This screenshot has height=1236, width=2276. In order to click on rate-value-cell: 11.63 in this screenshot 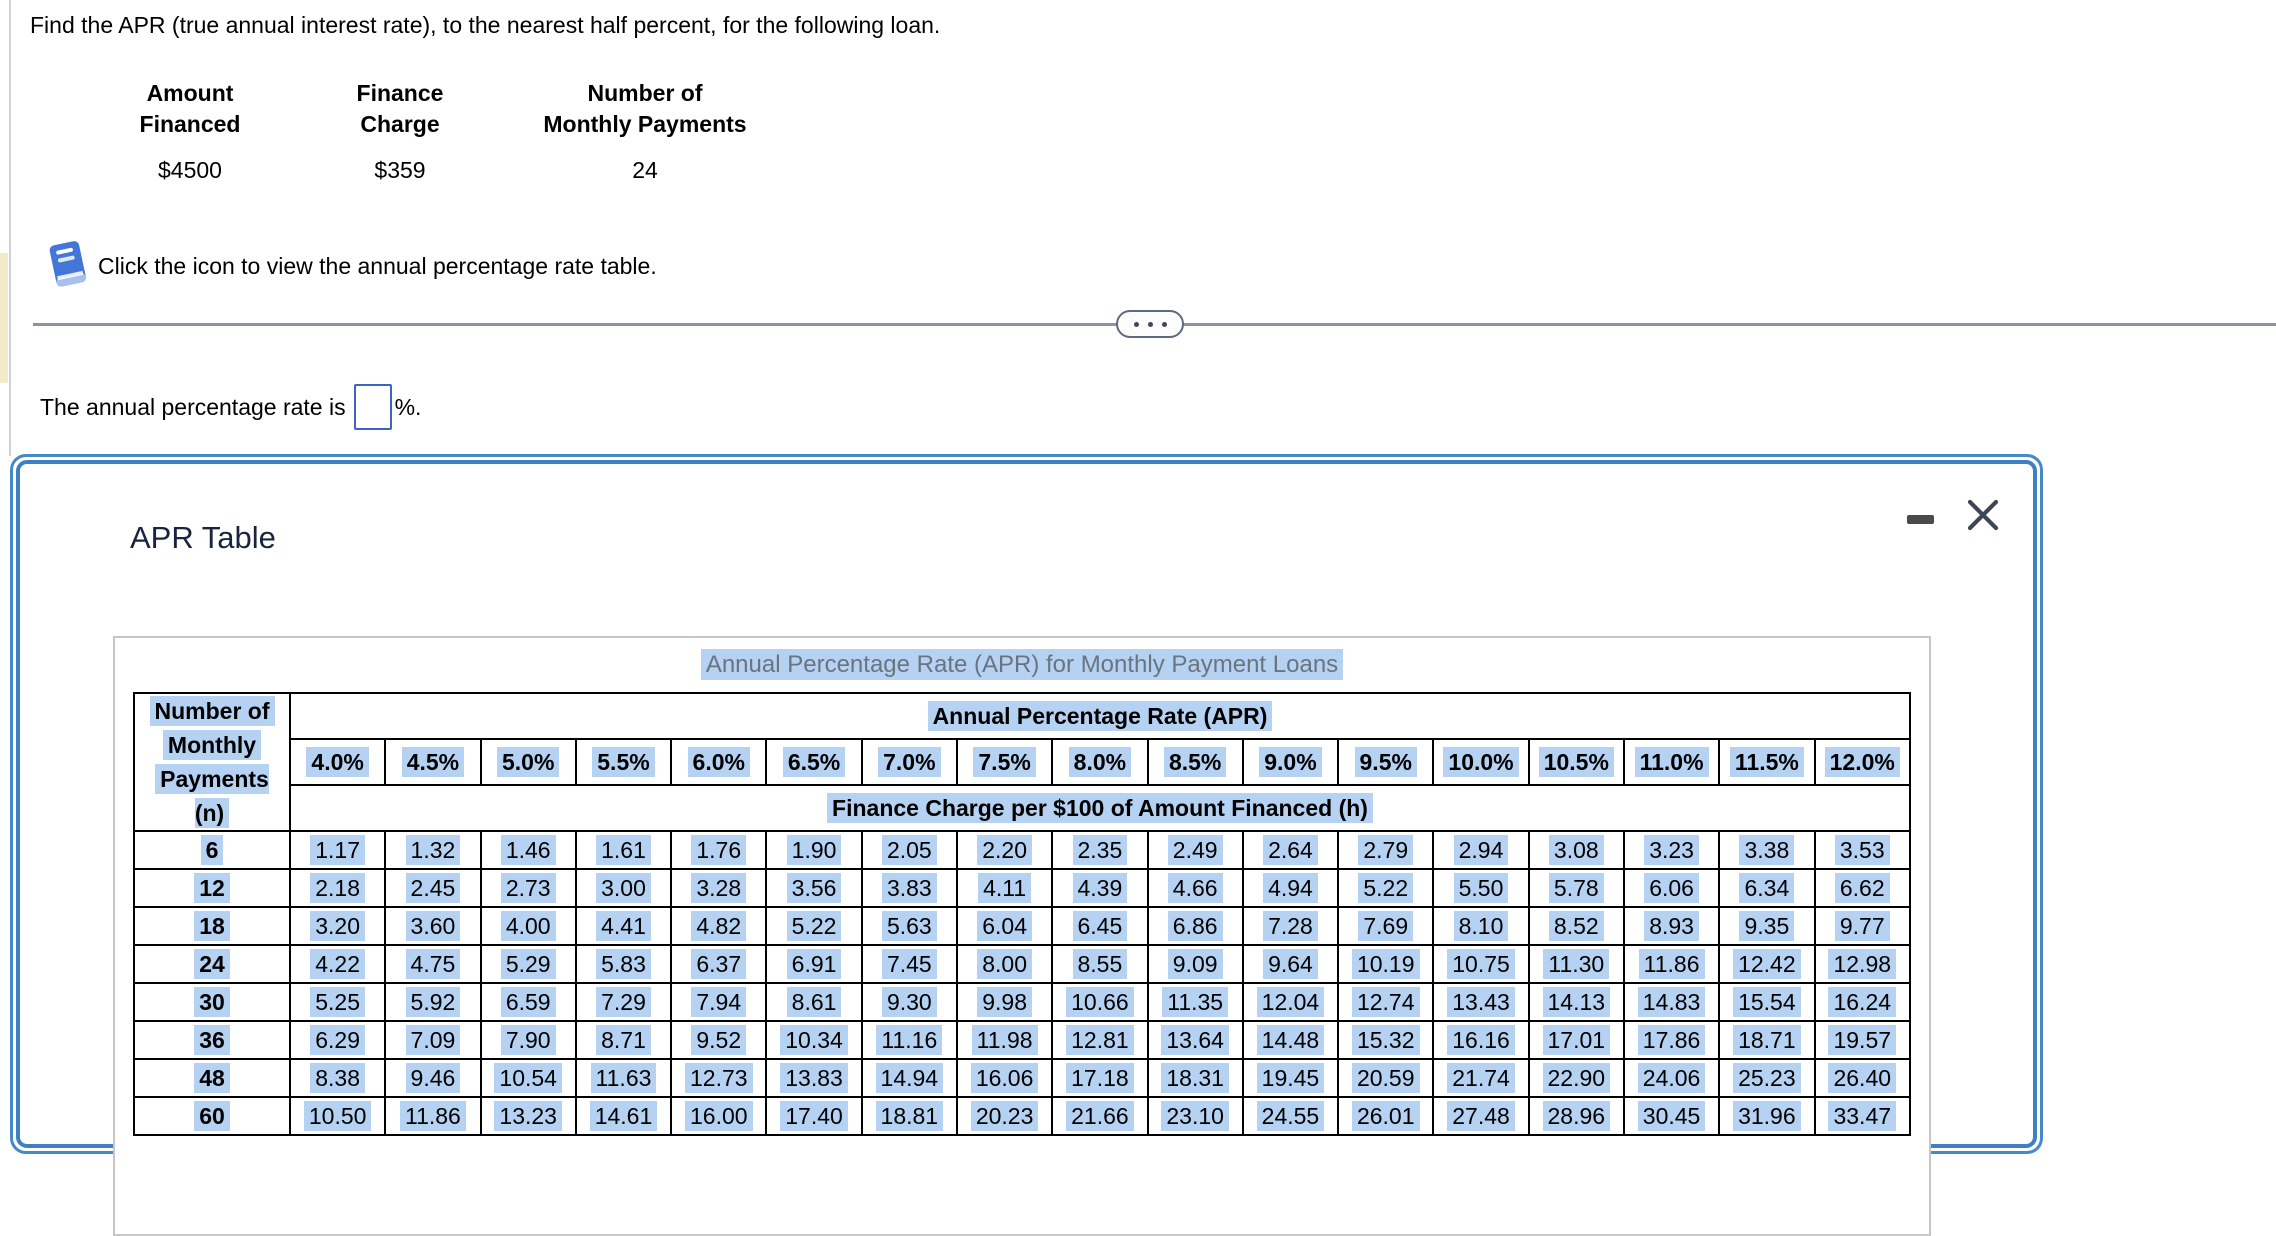, I will do `click(623, 1078)`.